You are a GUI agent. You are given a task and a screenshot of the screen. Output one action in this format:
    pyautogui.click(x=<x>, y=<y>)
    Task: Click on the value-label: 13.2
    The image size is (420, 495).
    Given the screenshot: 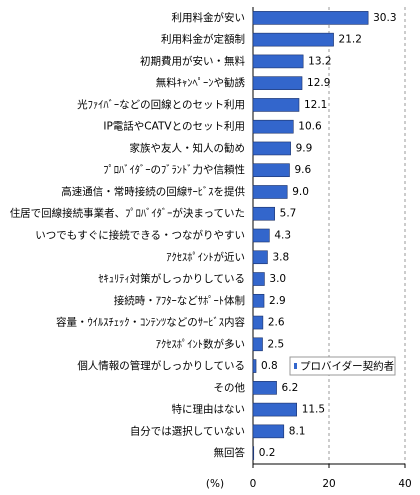 What is the action you would take?
    pyautogui.click(x=319, y=61)
    